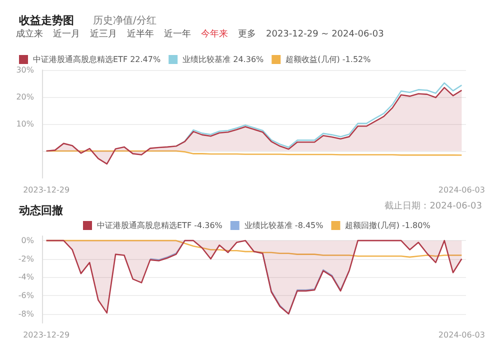 Image resolution: width=500 pixels, height=347 pixels. Describe the element at coordinates (177, 34) in the screenshot. I see `text: 近一年` at that location.